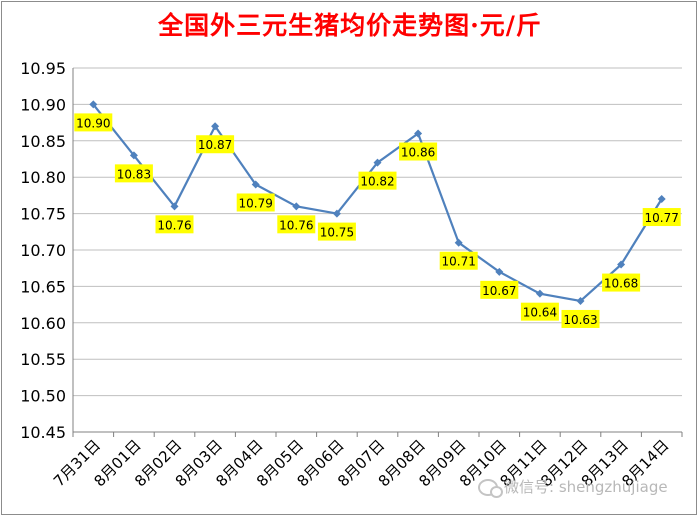  I want to click on y-tick-label: 10.65, so click(43, 286).